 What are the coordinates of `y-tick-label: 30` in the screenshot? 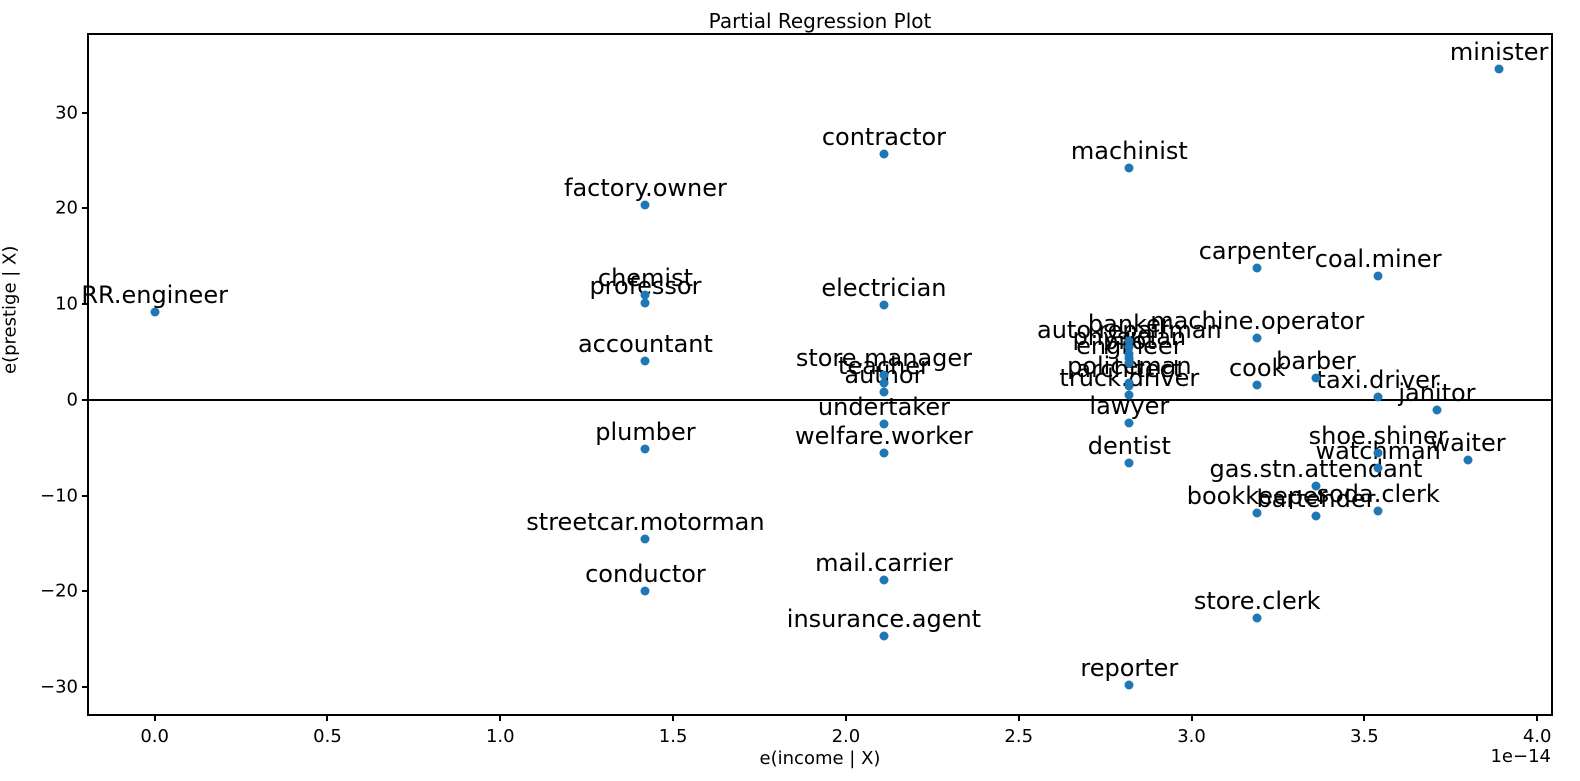 It's located at (66, 113).